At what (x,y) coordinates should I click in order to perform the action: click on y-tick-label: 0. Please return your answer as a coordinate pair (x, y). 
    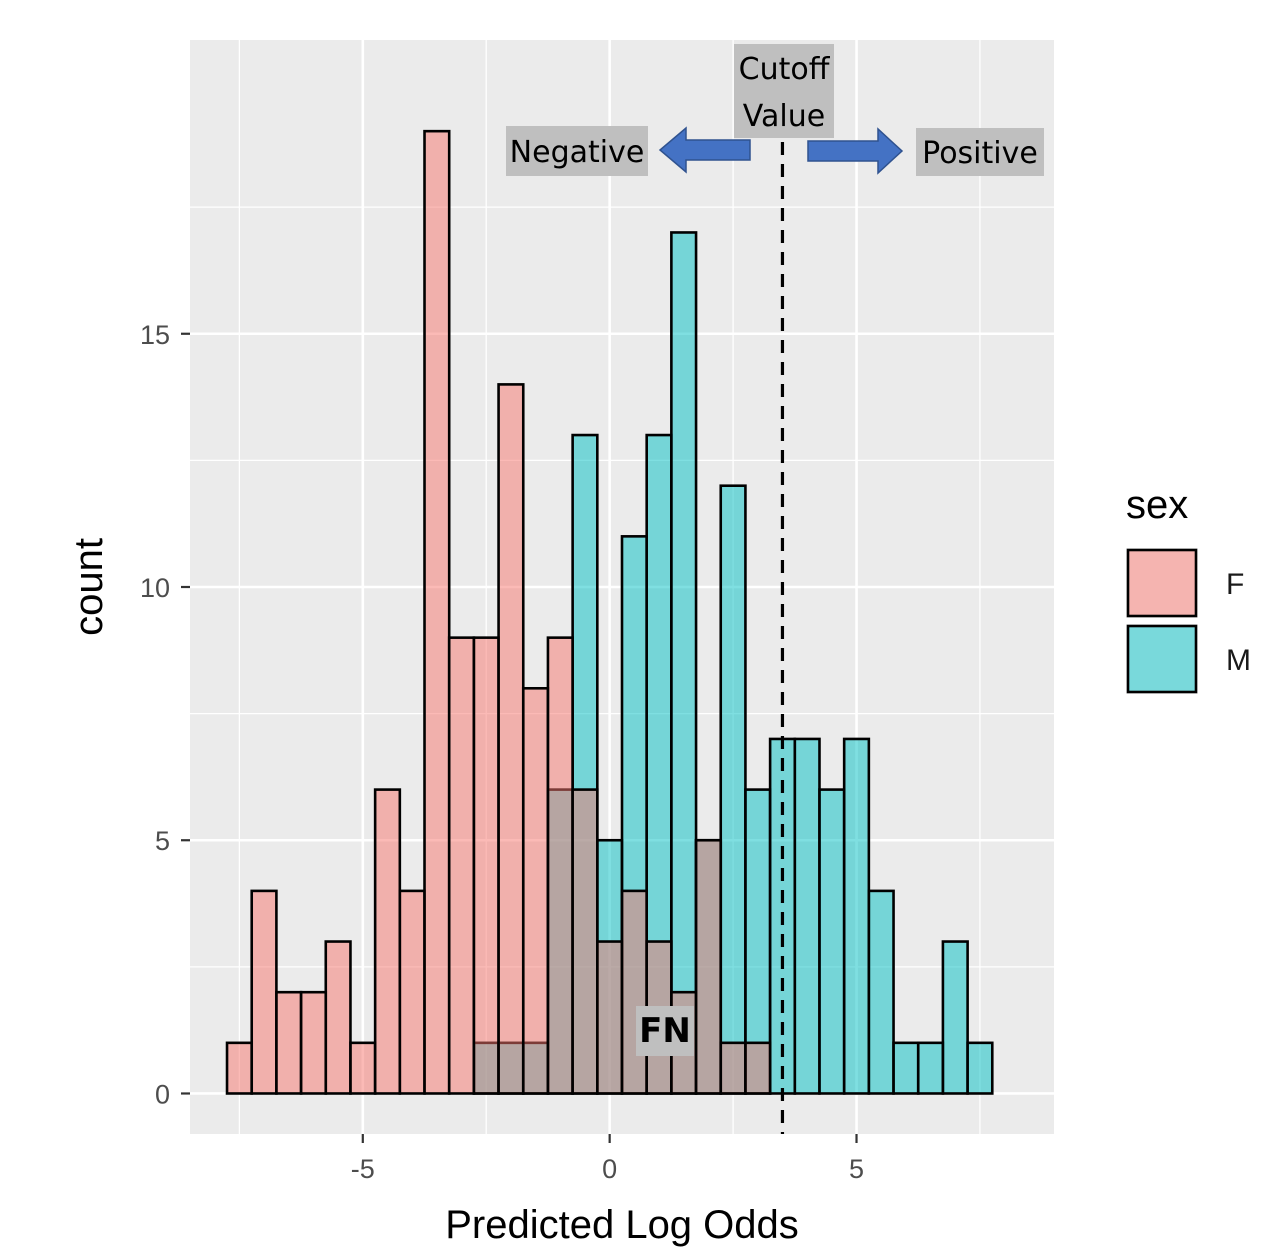
    Looking at the image, I should click on (162, 1094).